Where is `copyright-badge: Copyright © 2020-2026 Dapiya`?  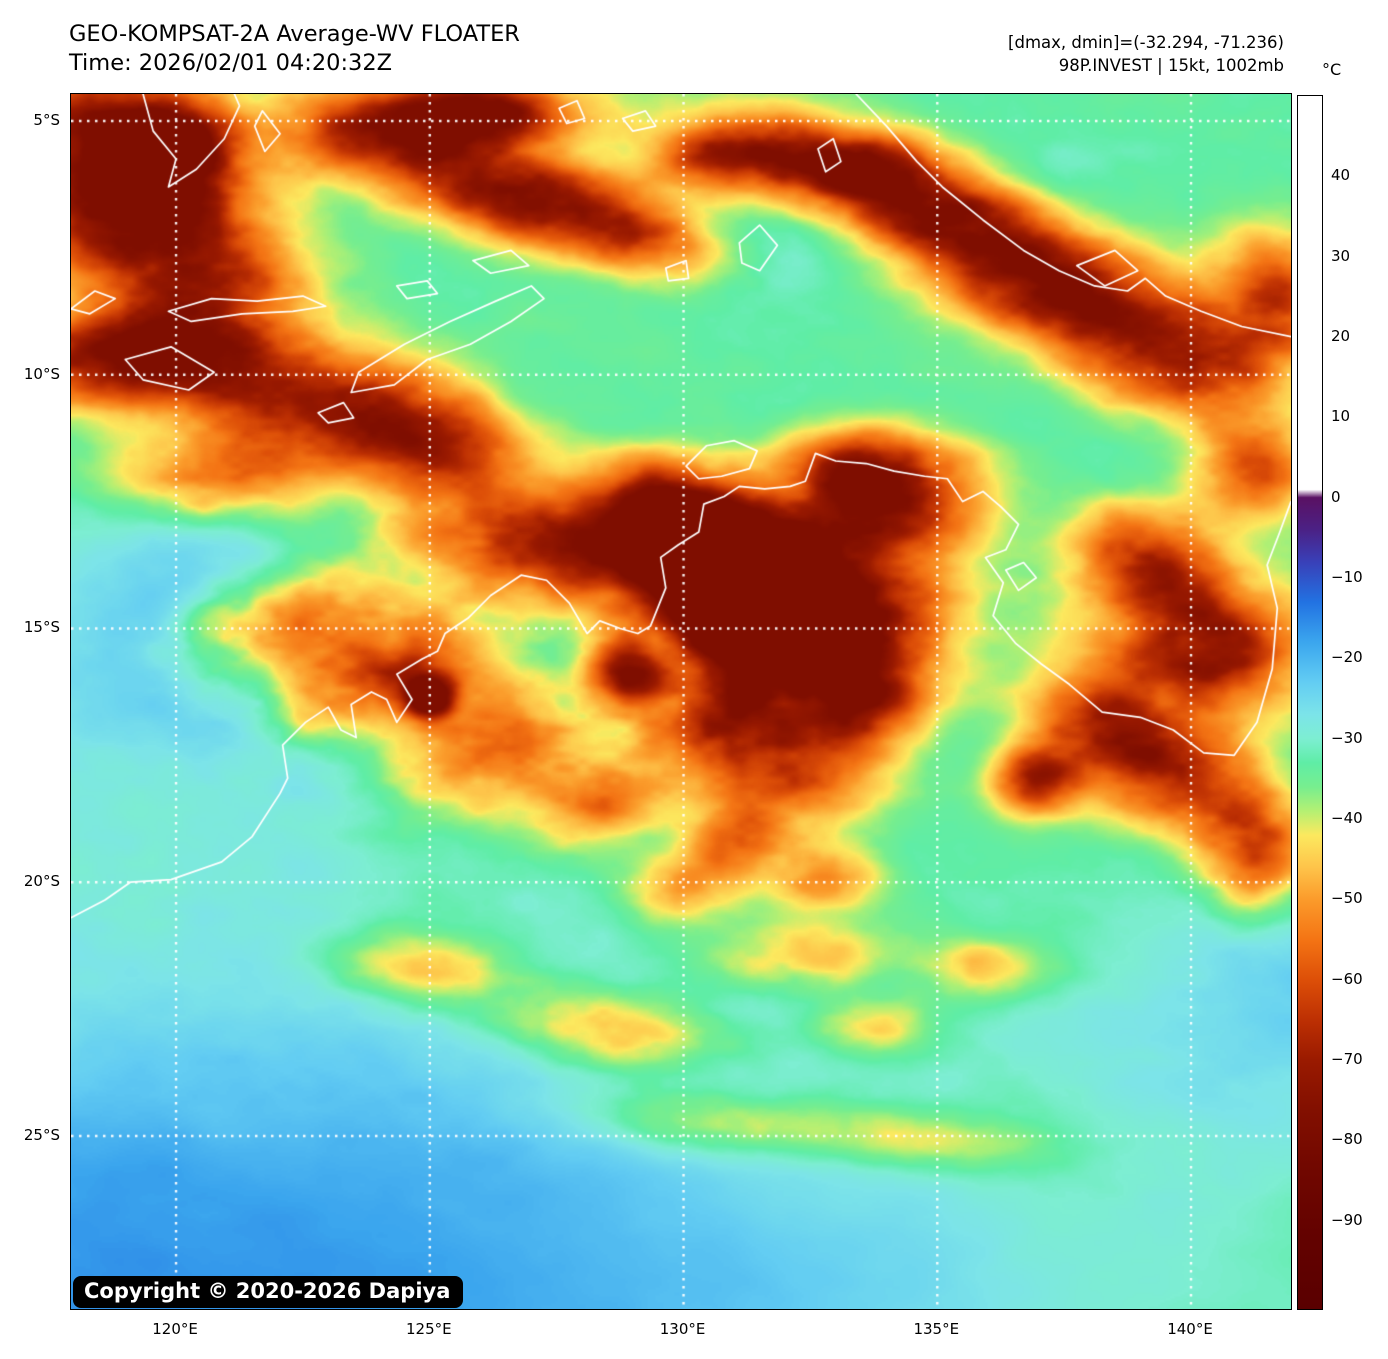
copyright-badge: Copyright © 2020-2026 Dapiya is located at coordinates (268, 1292).